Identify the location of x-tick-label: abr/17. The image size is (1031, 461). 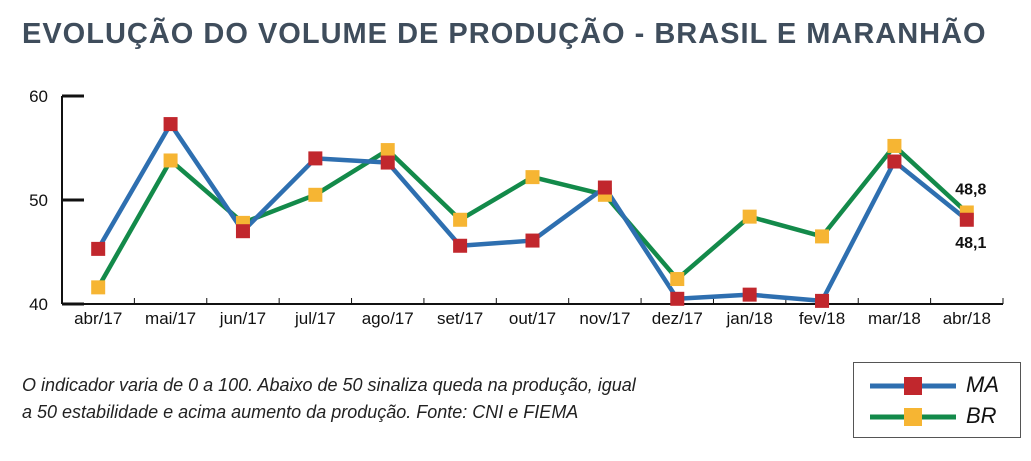
(98, 318).